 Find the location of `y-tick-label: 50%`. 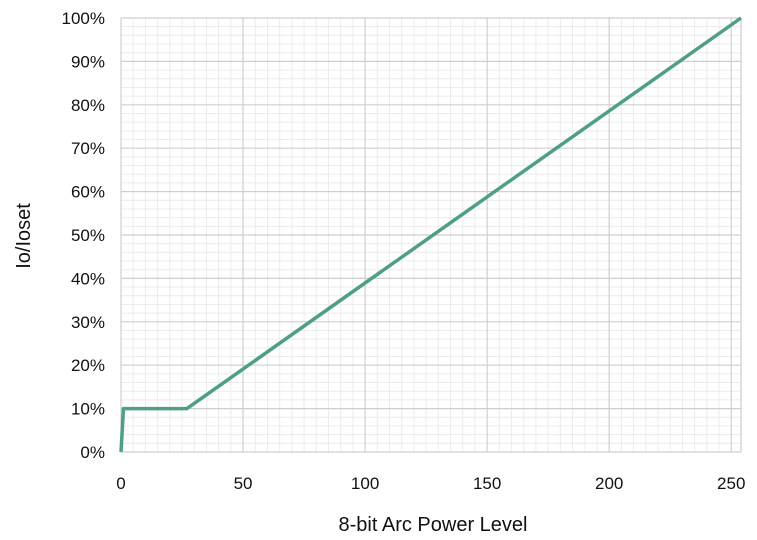

y-tick-label: 50% is located at coordinates (88, 235).